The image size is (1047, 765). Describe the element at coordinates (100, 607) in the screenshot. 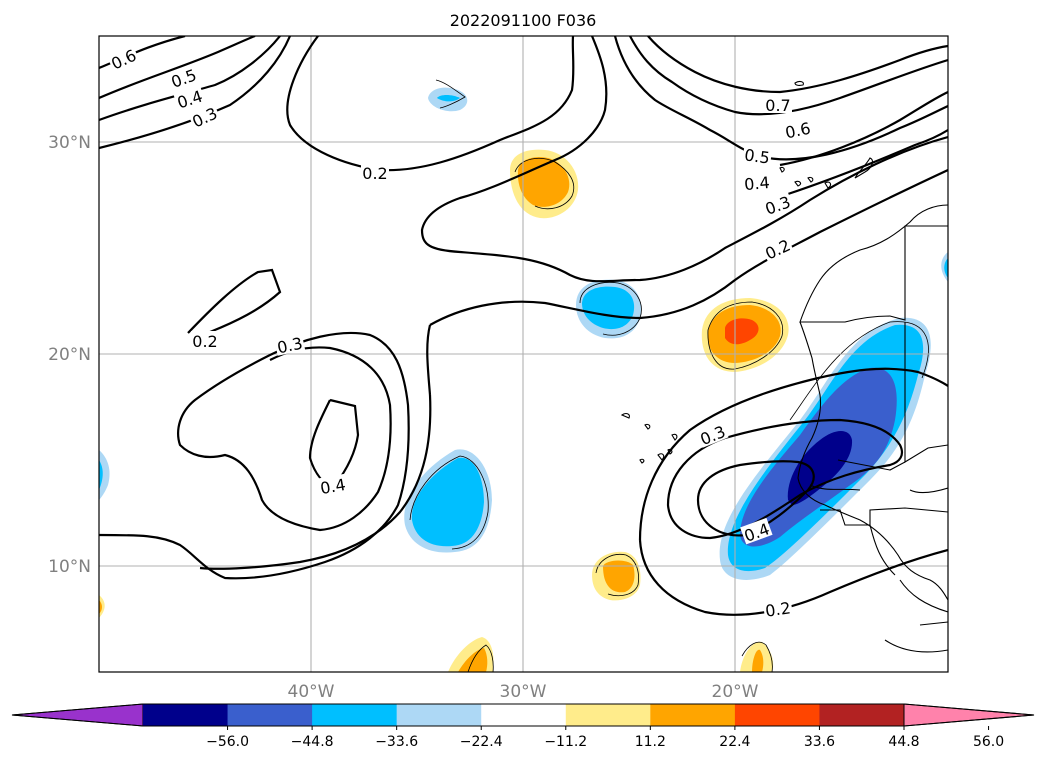

I see `fill-edge-left-orange-core` at that location.